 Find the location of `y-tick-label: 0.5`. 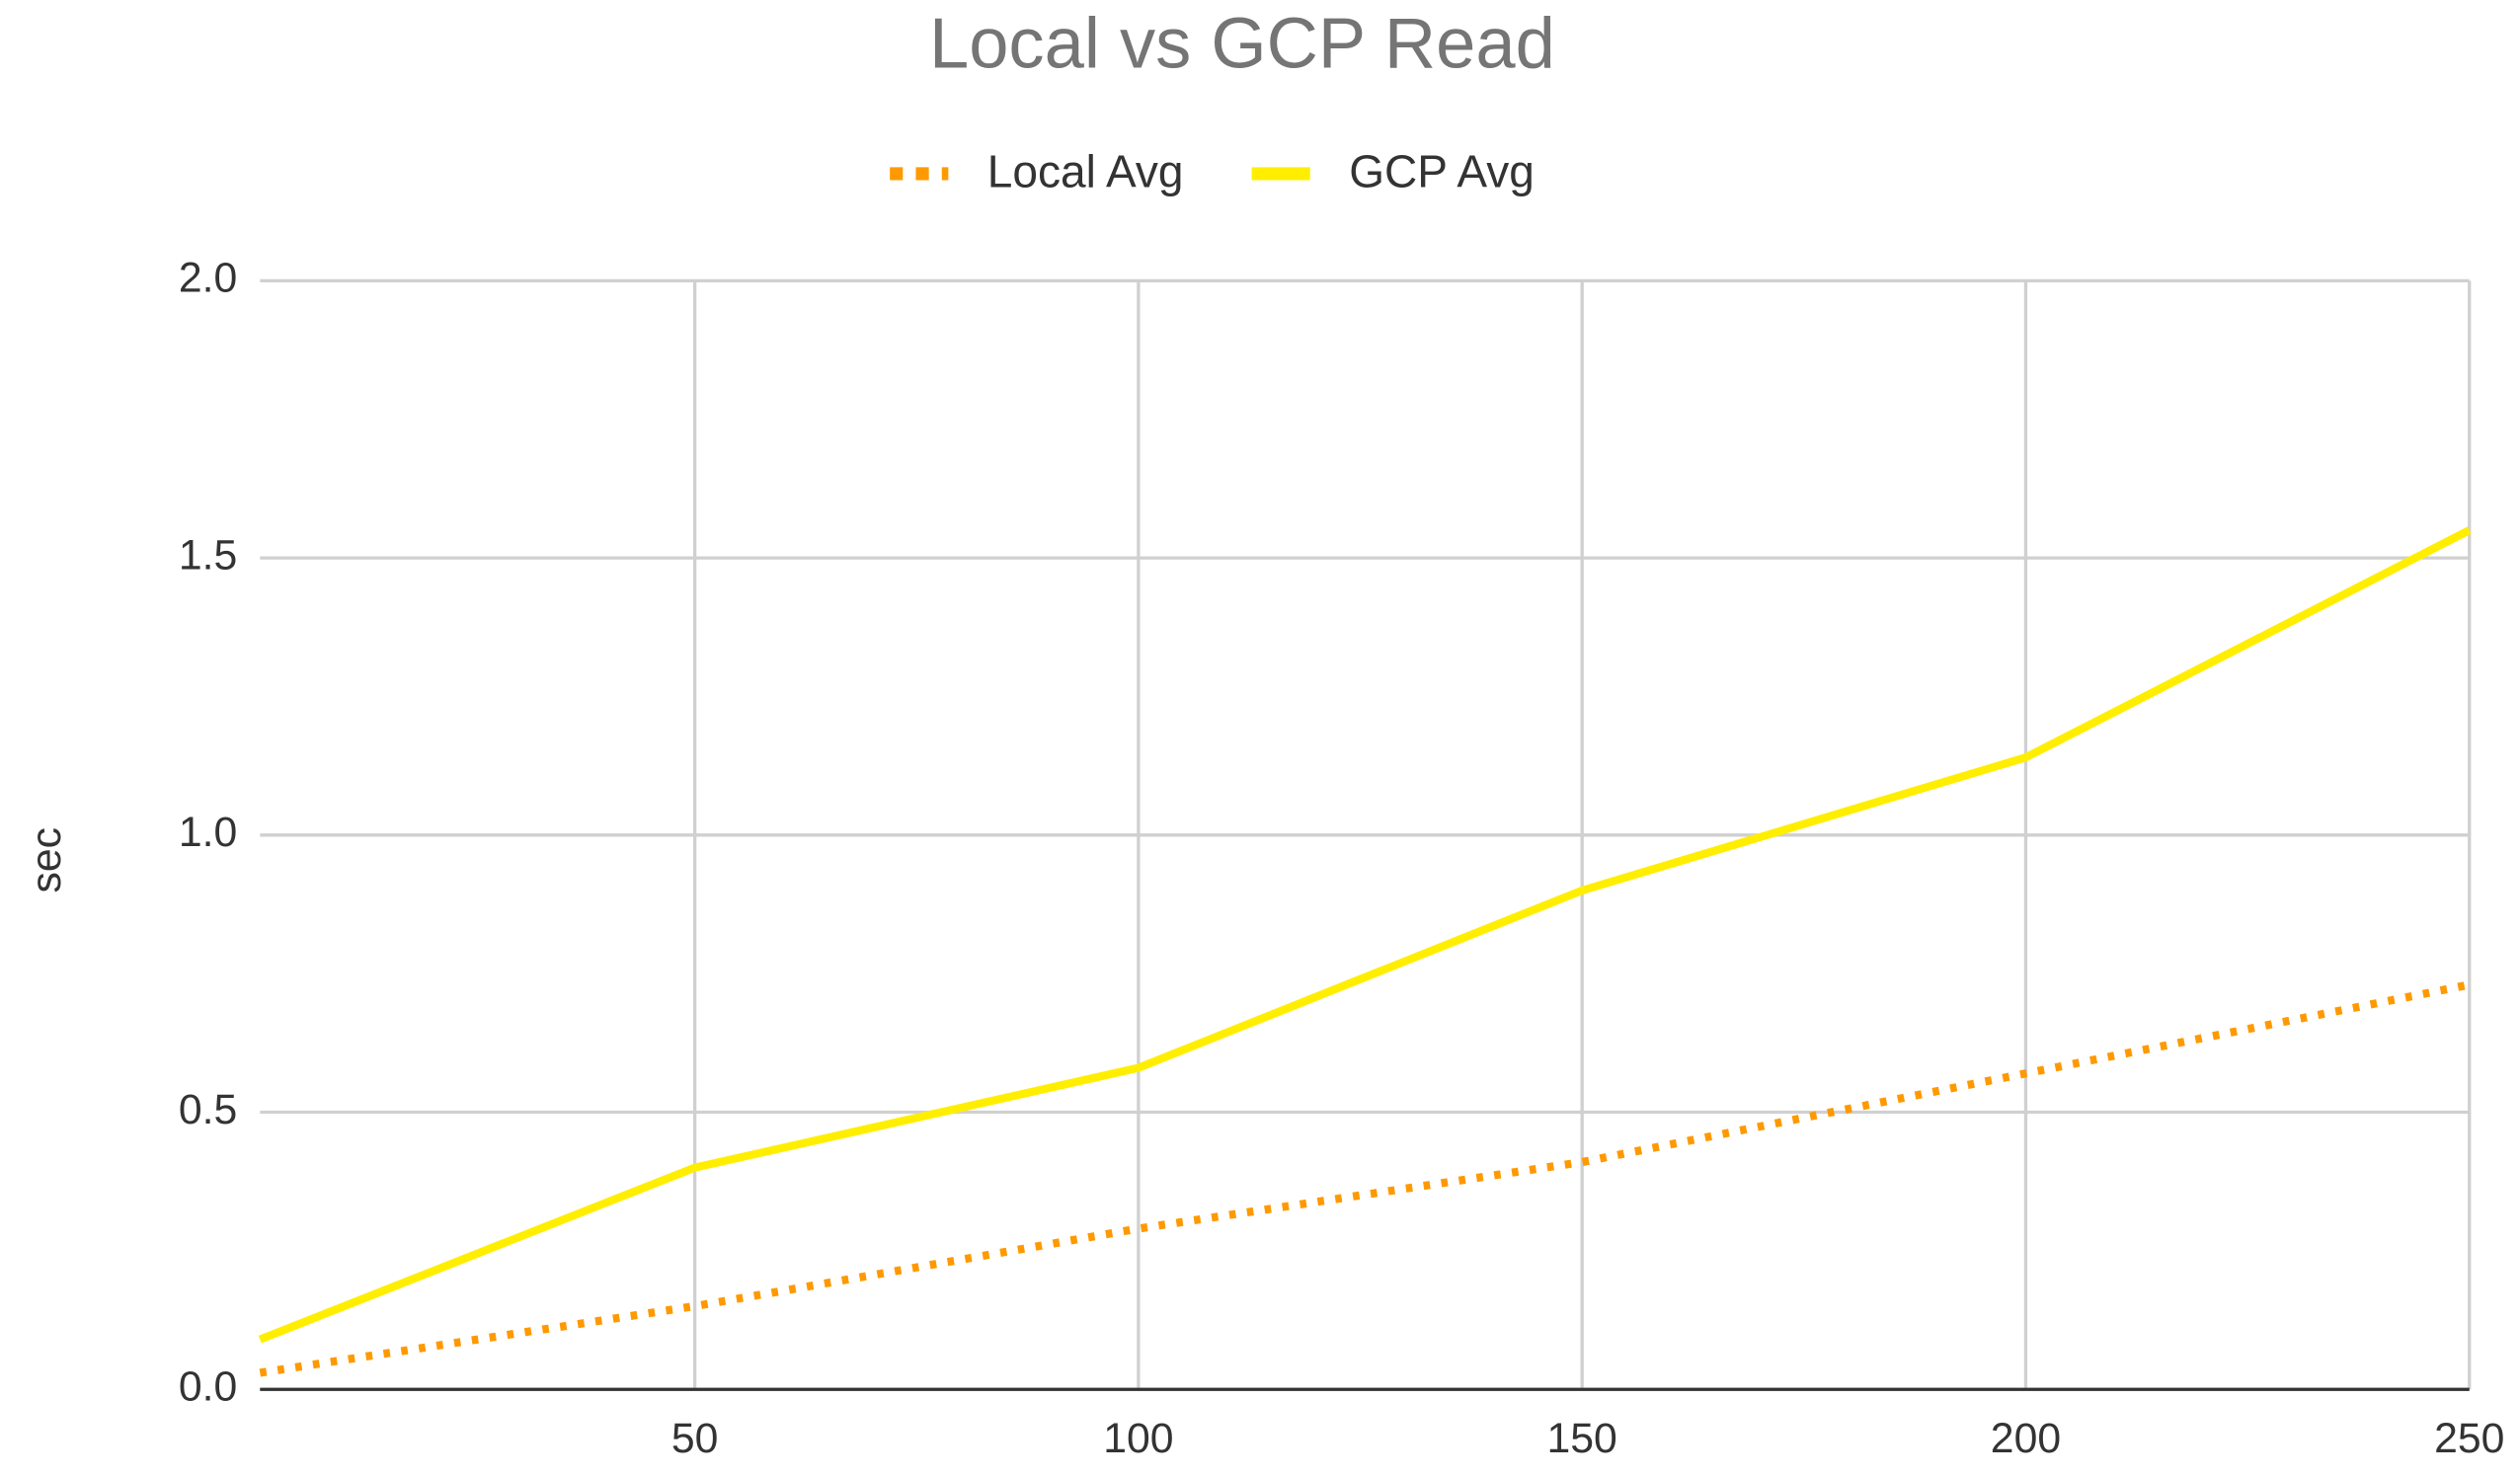

y-tick-label: 0.5 is located at coordinates (208, 1109).